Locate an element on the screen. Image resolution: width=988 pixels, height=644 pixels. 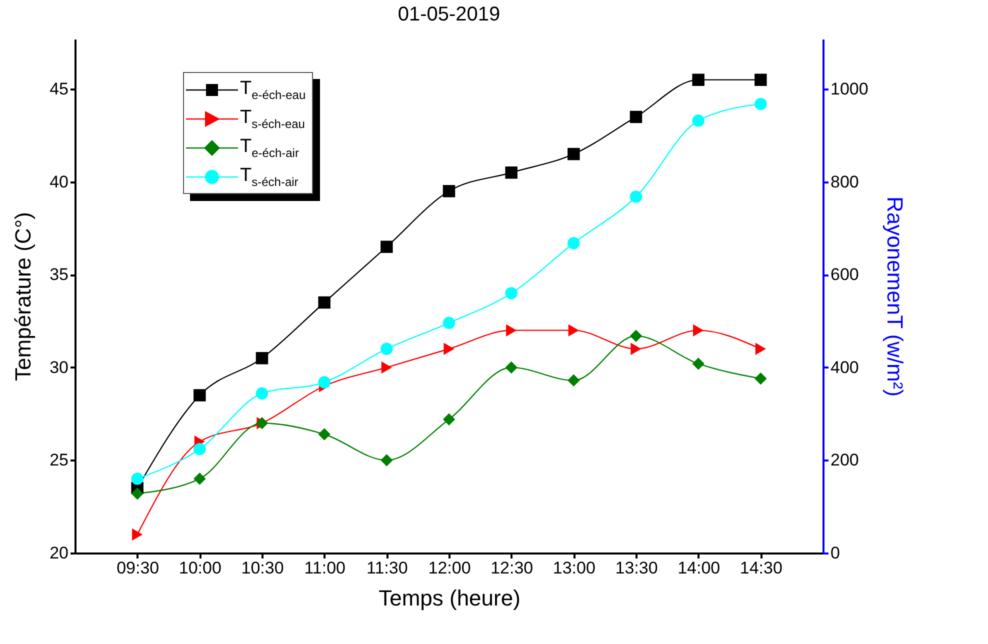
x-tick-label: 12:00 is located at coordinates (449, 568).